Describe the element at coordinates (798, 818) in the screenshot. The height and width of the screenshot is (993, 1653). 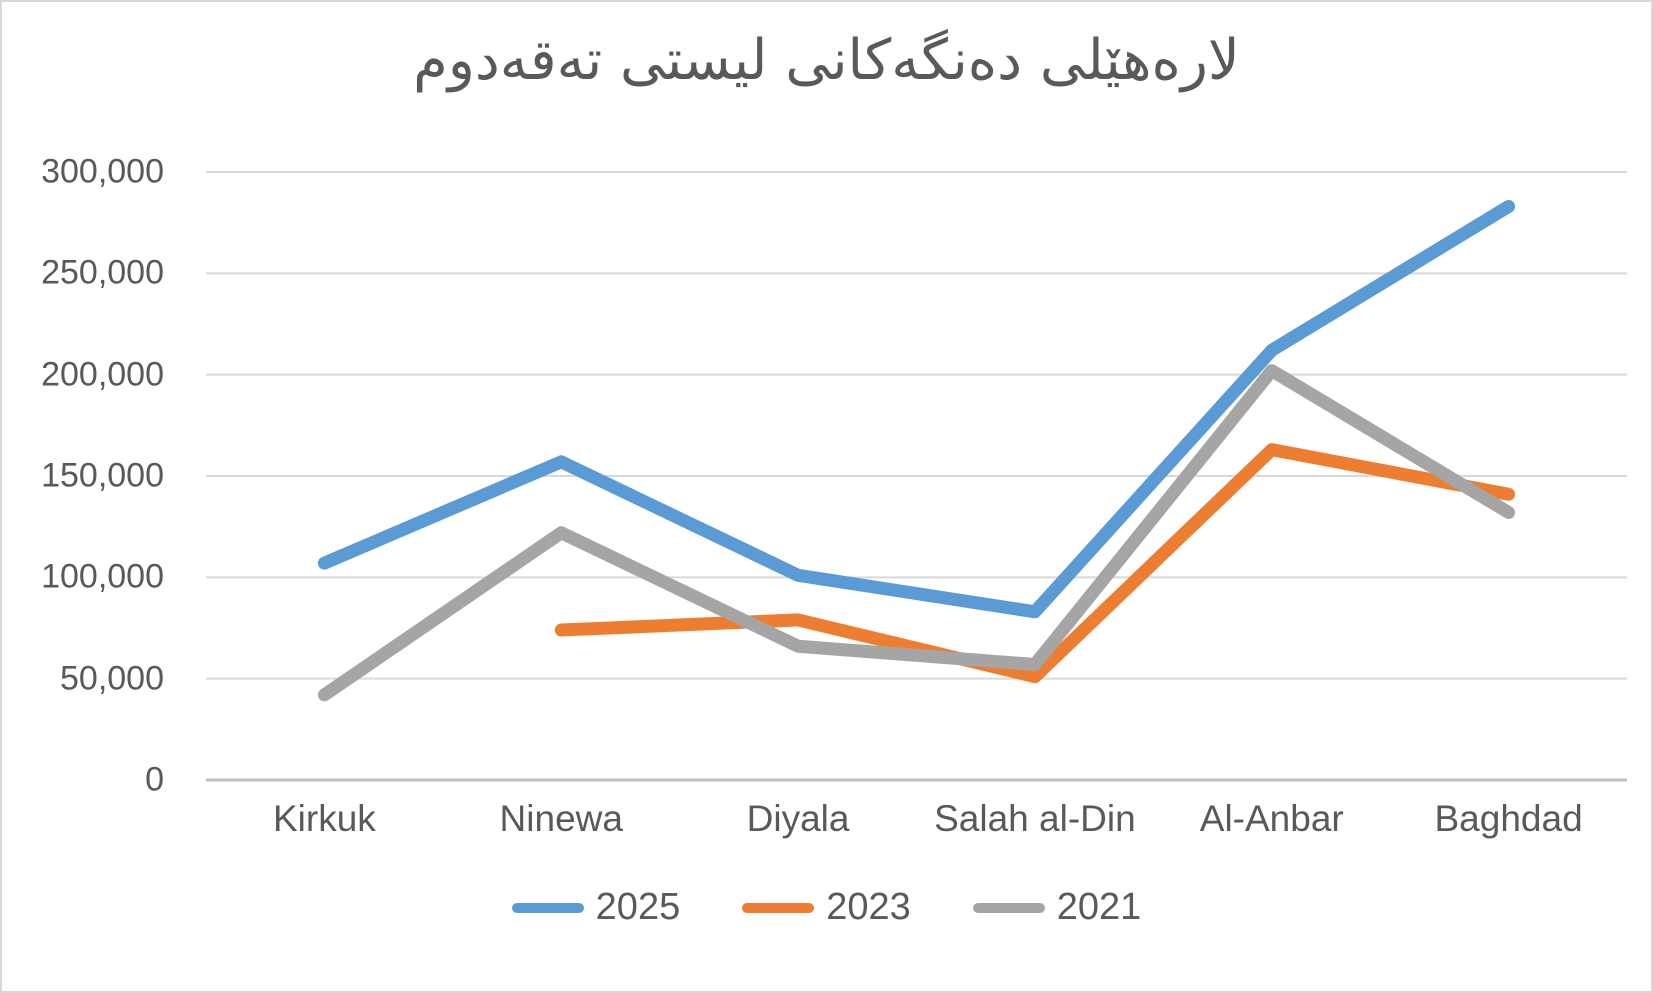
I see `x-category-label: Diyala` at that location.